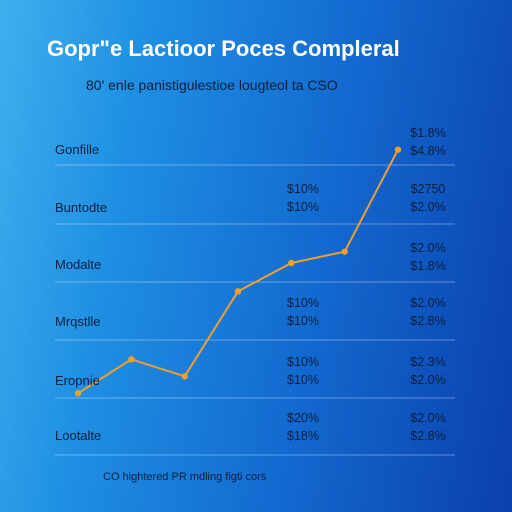 This screenshot has height=512, width=512. Describe the element at coordinates (223, 48) in the screenshot. I see `chart-title: Gopr"e Lactioor Poces Compleral` at that location.